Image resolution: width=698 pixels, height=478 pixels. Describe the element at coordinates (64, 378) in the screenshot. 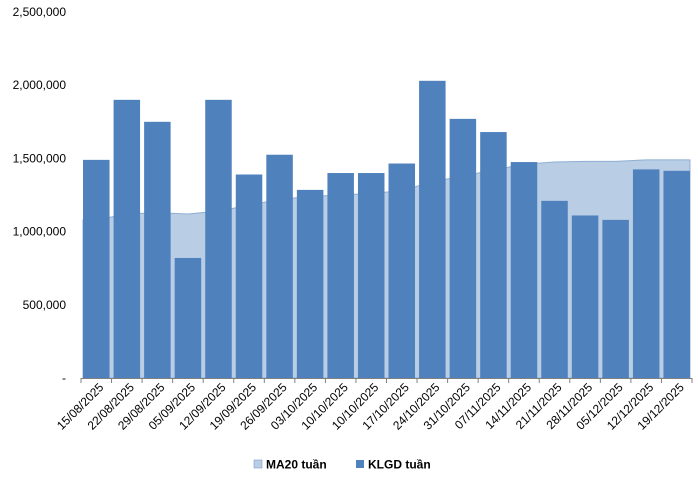

I see `y-tick-label: -` at that location.